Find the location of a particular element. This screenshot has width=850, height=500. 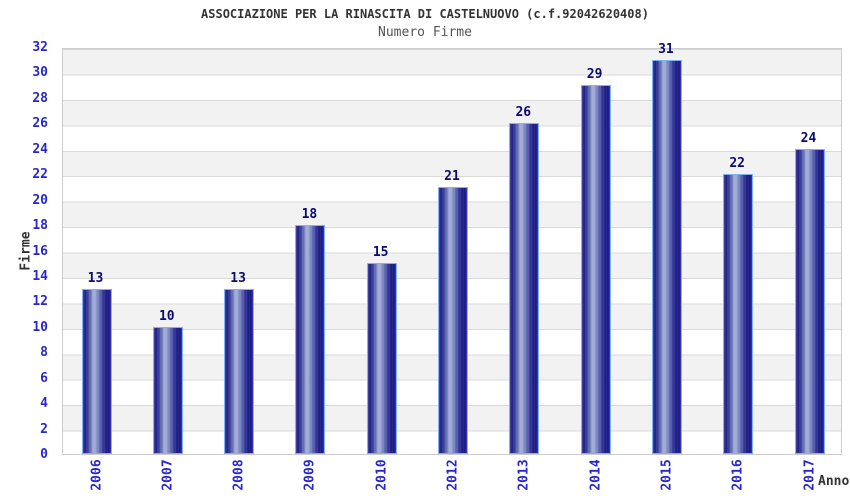

y-tick-label: 4 is located at coordinates (44, 404).